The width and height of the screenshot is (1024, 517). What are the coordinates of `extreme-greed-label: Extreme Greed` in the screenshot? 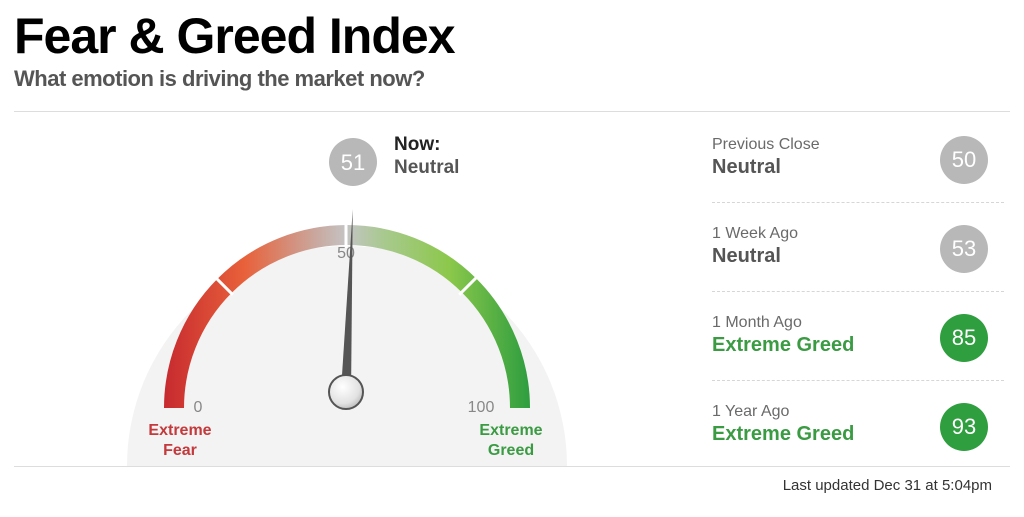 It's located at (511, 440).